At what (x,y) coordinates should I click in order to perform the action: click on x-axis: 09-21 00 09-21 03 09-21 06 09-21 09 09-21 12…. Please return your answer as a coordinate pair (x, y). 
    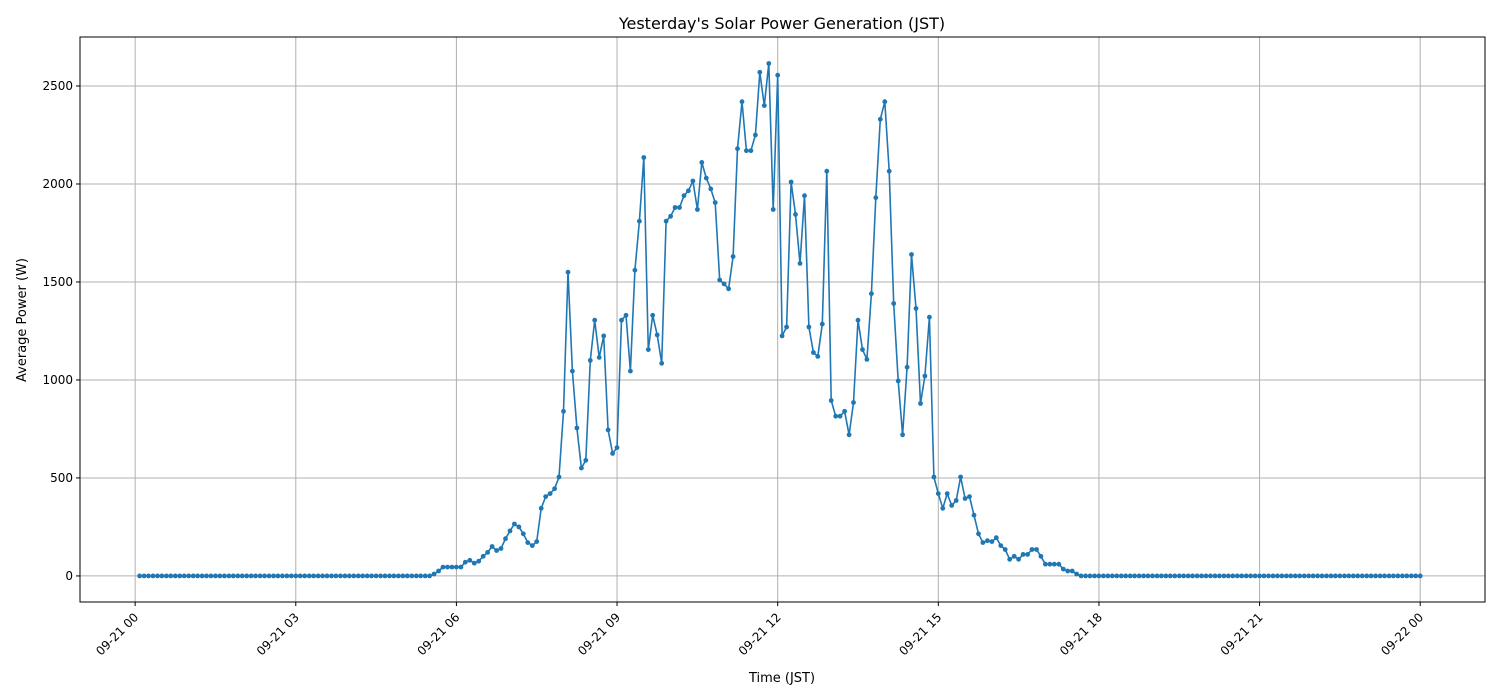
    Looking at the image, I should click on (759, 630).